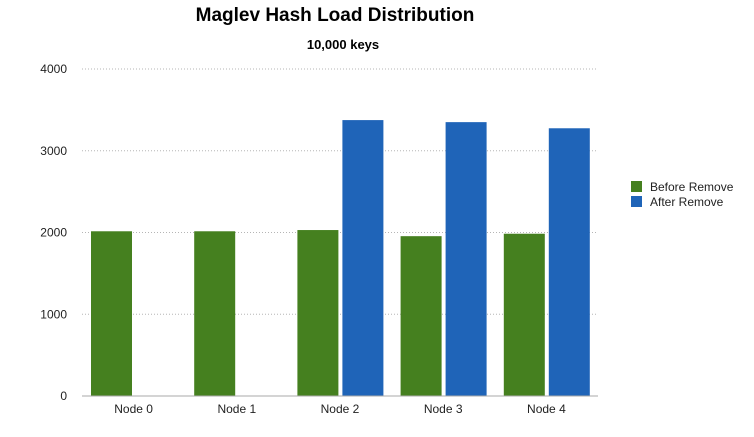 The height and width of the screenshot is (437, 754). What do you see at coordinates (546, 409) in the screenshot?
I see `x-tick-label: Node 4` at bounding box center [546, 409].